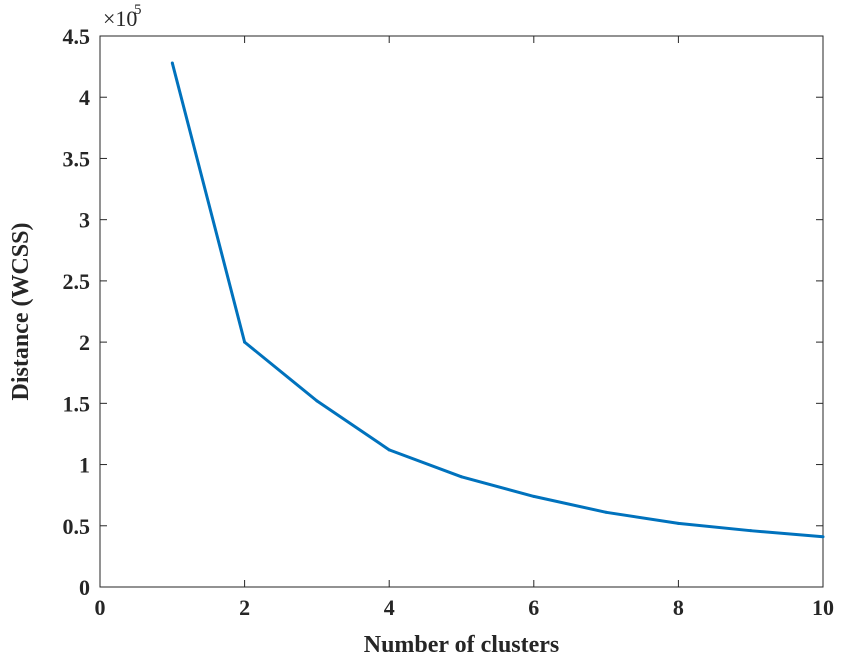  What do you see at coordinates (389, 607) in the screenshot?
I see `x-tick-label: 4` at bounding box center [389, 607].